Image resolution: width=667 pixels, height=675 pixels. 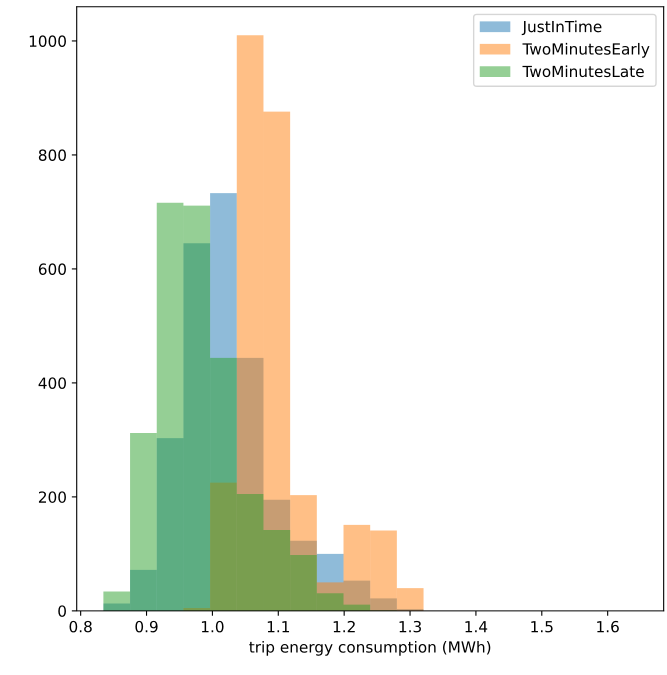 I want to click on y-tick-label: 200, so click(x=52, y=497).